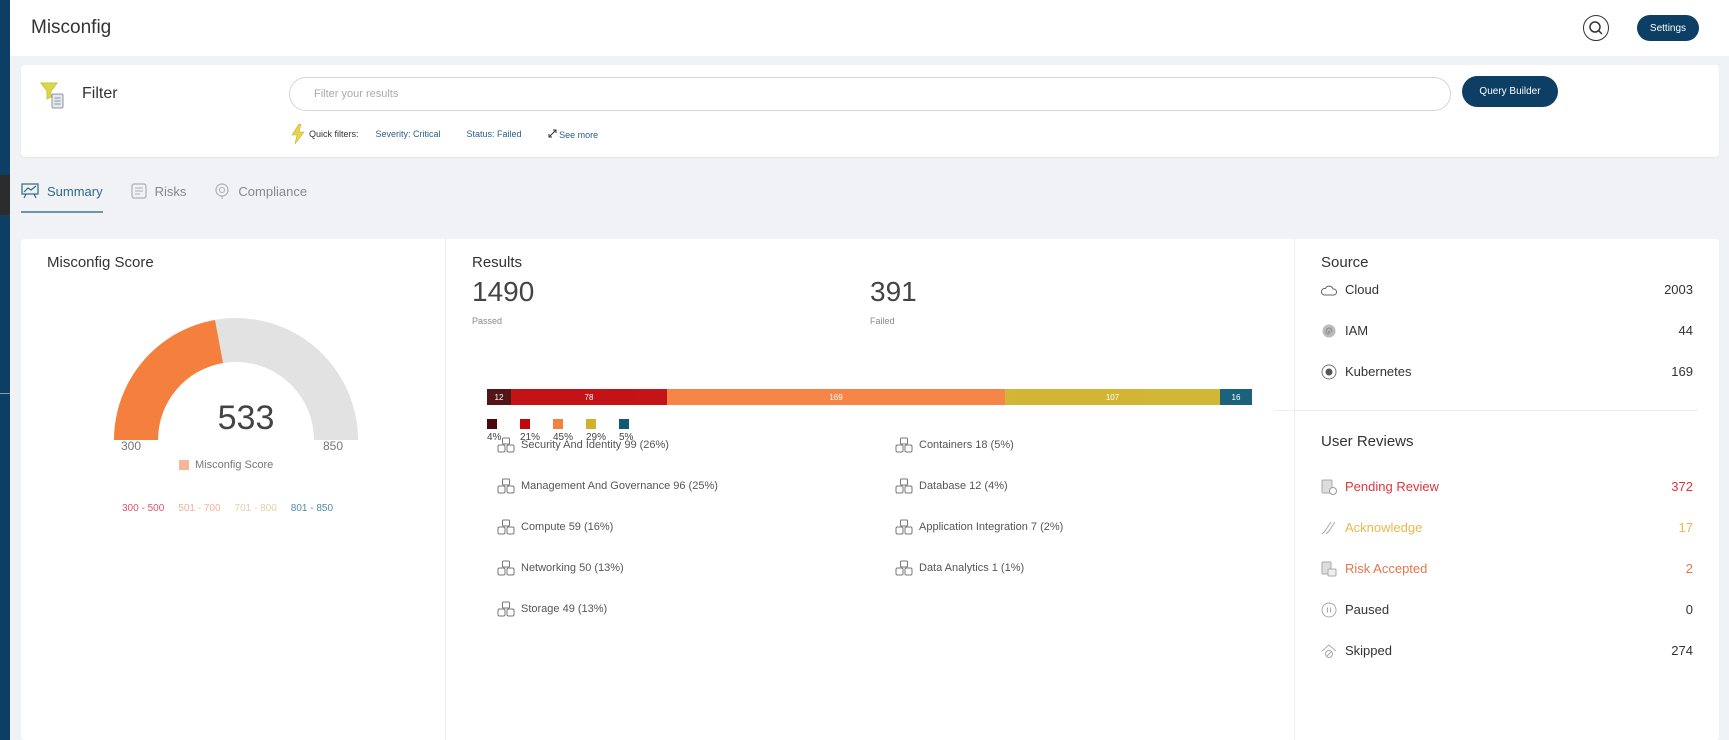 This screenshot has width=1729, height=740. I want to click on tab-summary: Summary, so click(62, 194).